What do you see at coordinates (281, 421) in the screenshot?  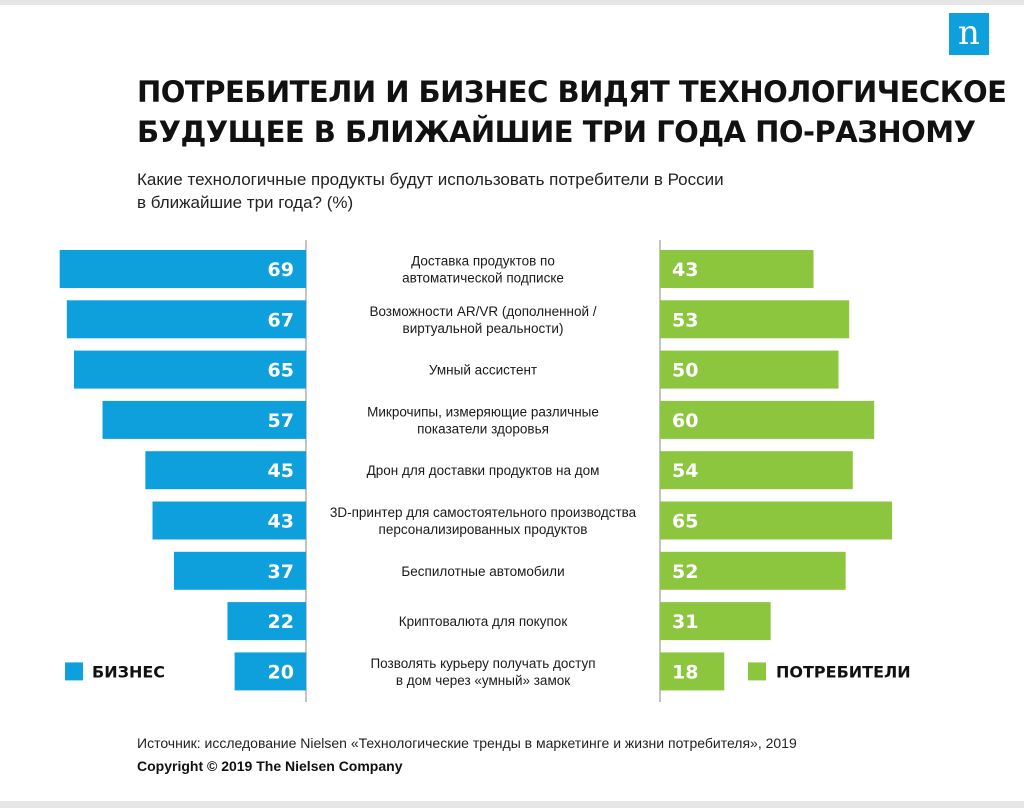 I see `bar-business-value: 57` at bounding box center [281, 421].